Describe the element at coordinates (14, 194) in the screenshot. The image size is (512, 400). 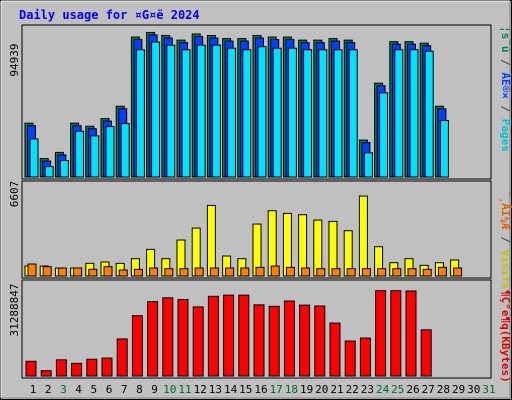
I see `middle-ymax-label: 6607` at that location.